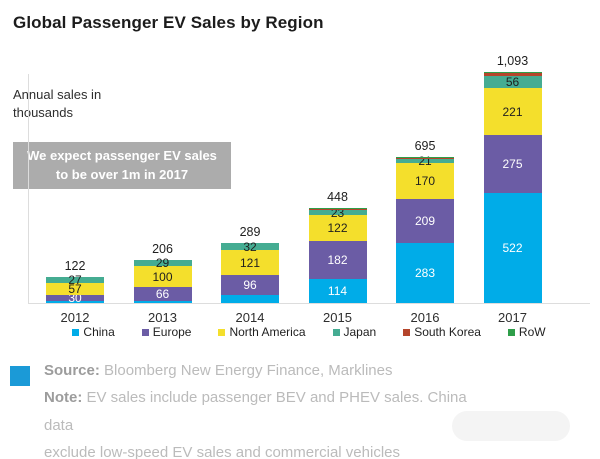  What do you see at coordinates (267, 332) in the screenshot?
I see `legend-label-north-america: North America` at bounding box center [267, 332].